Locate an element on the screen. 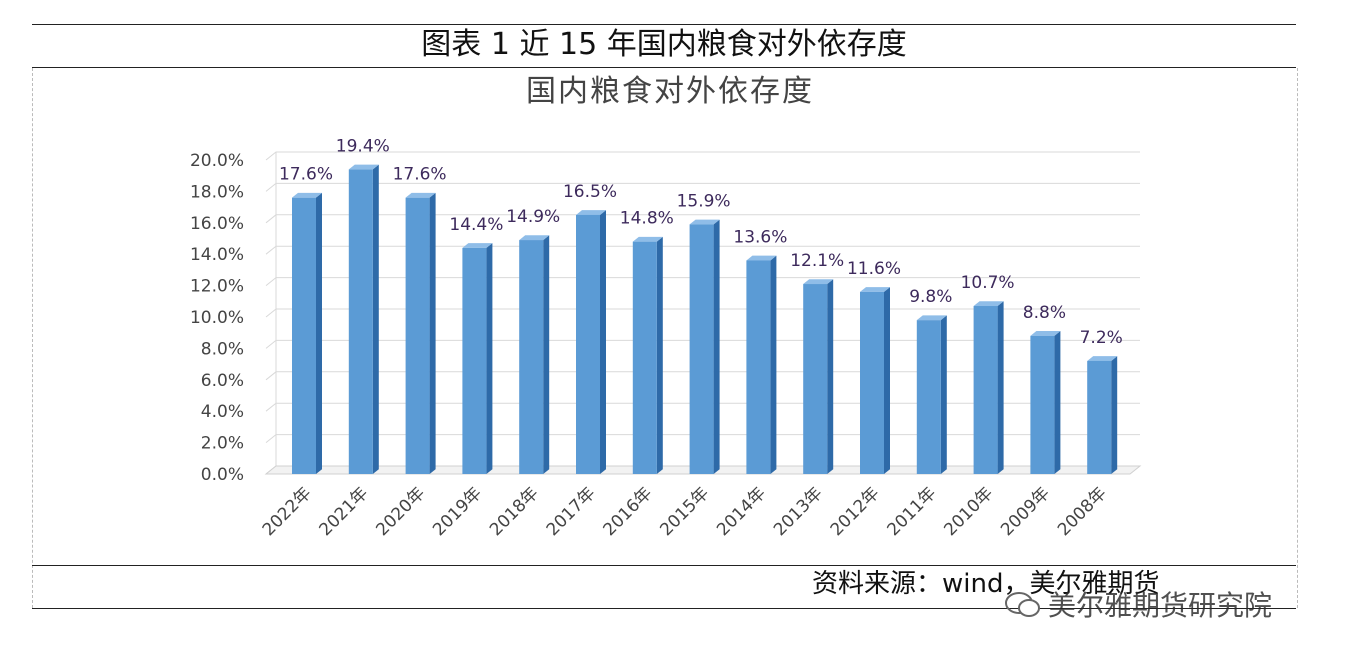 This screenshot has width=1348, height=662. x-tick-label: 2016年 is located at coordinates (628, 511).